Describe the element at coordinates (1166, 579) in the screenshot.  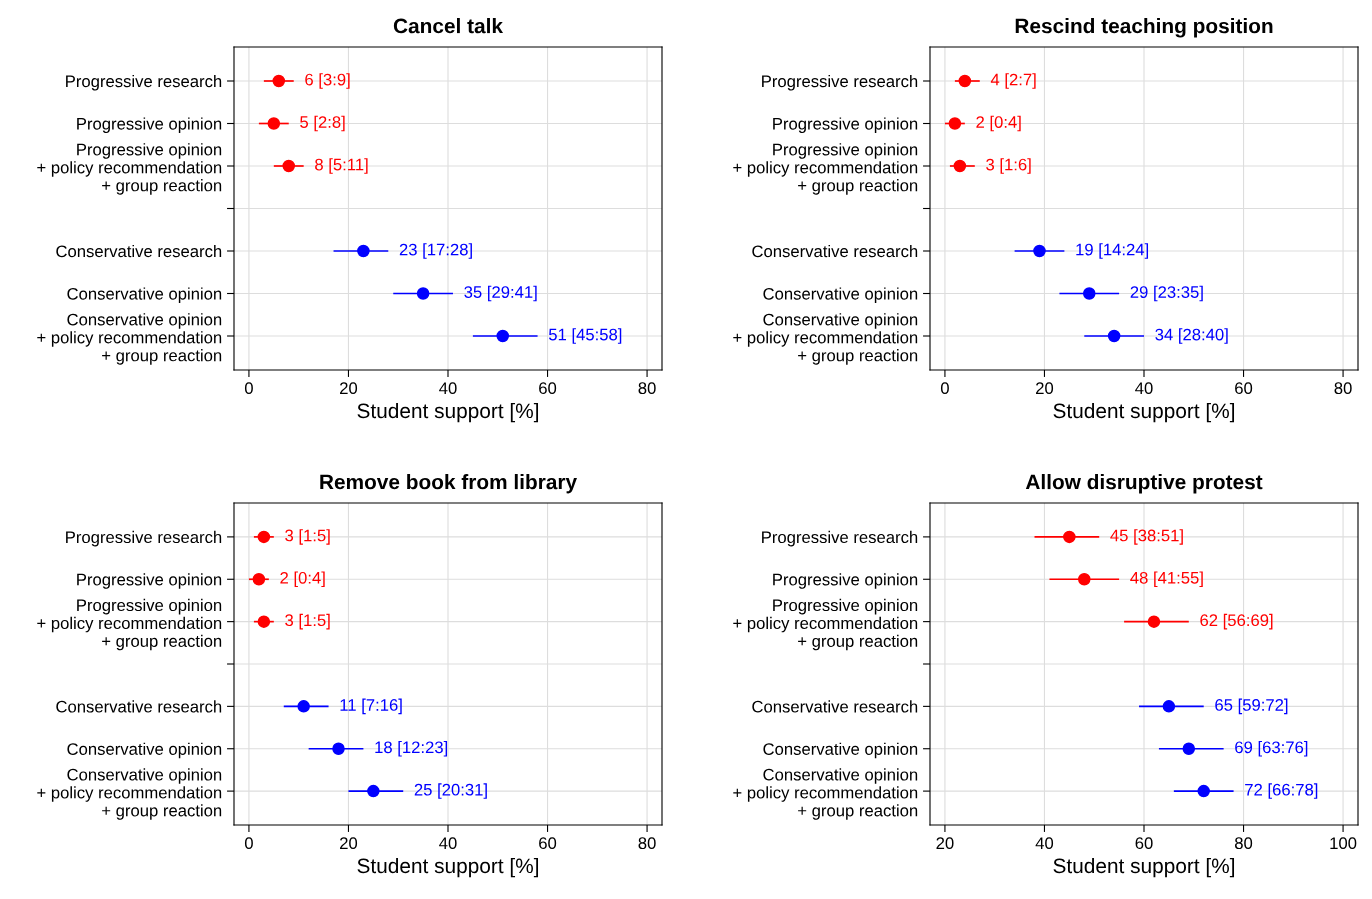
I see `data-label: 48 [41:55]` at that location.